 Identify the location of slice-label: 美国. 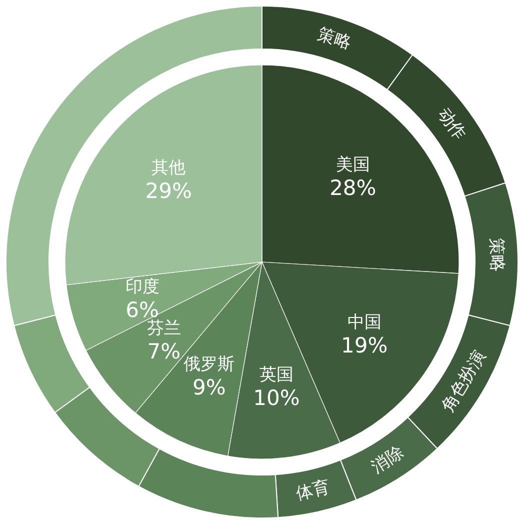
(353, 165).